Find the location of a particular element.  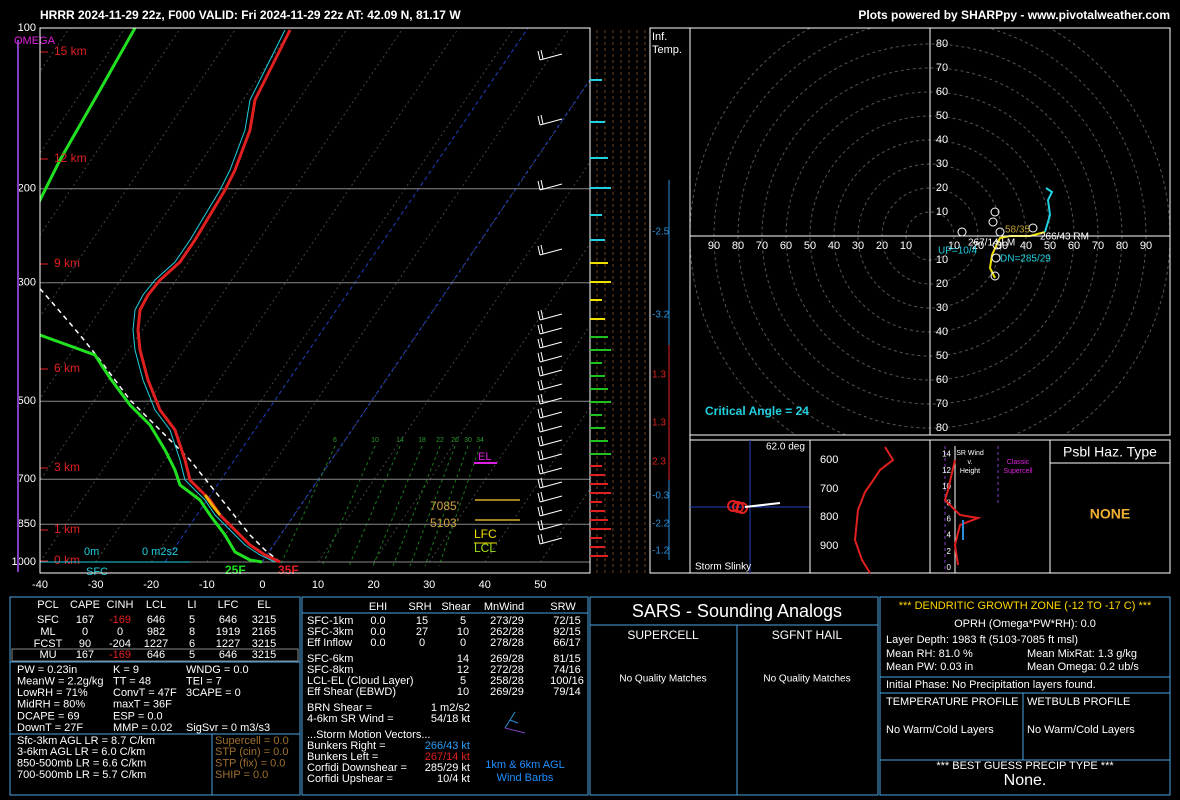

sfc-height: 0m is located at coordinates (91, 552).